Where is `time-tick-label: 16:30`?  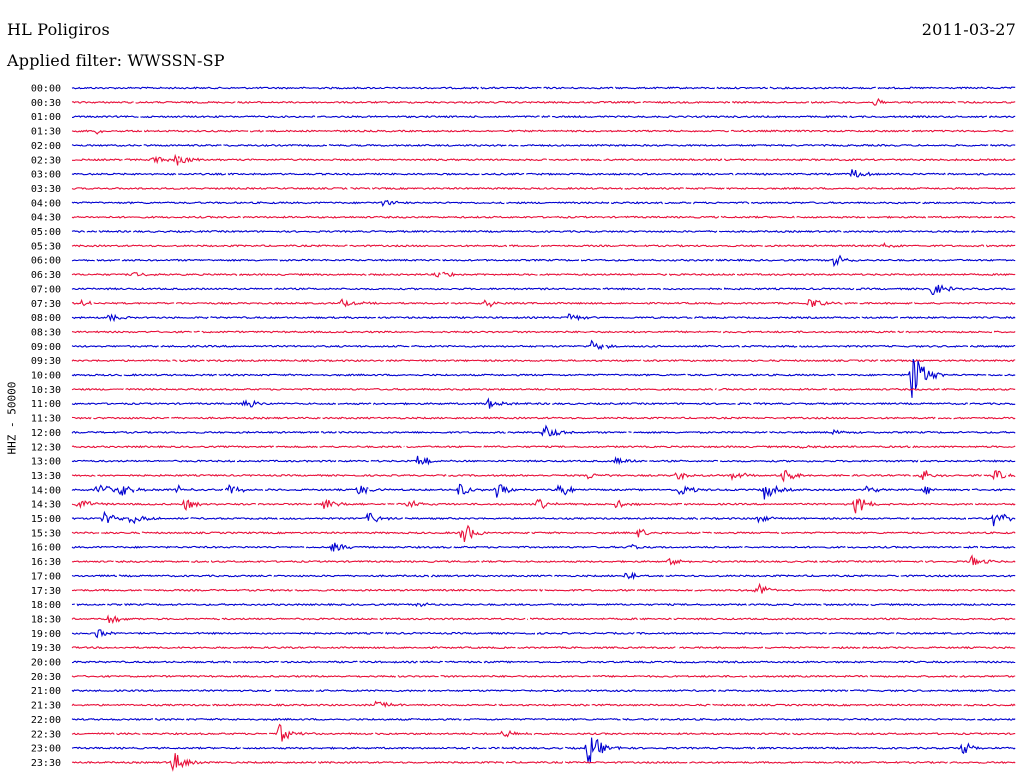
time-tick-label: 16:30 is located at coordinates (46, 562).